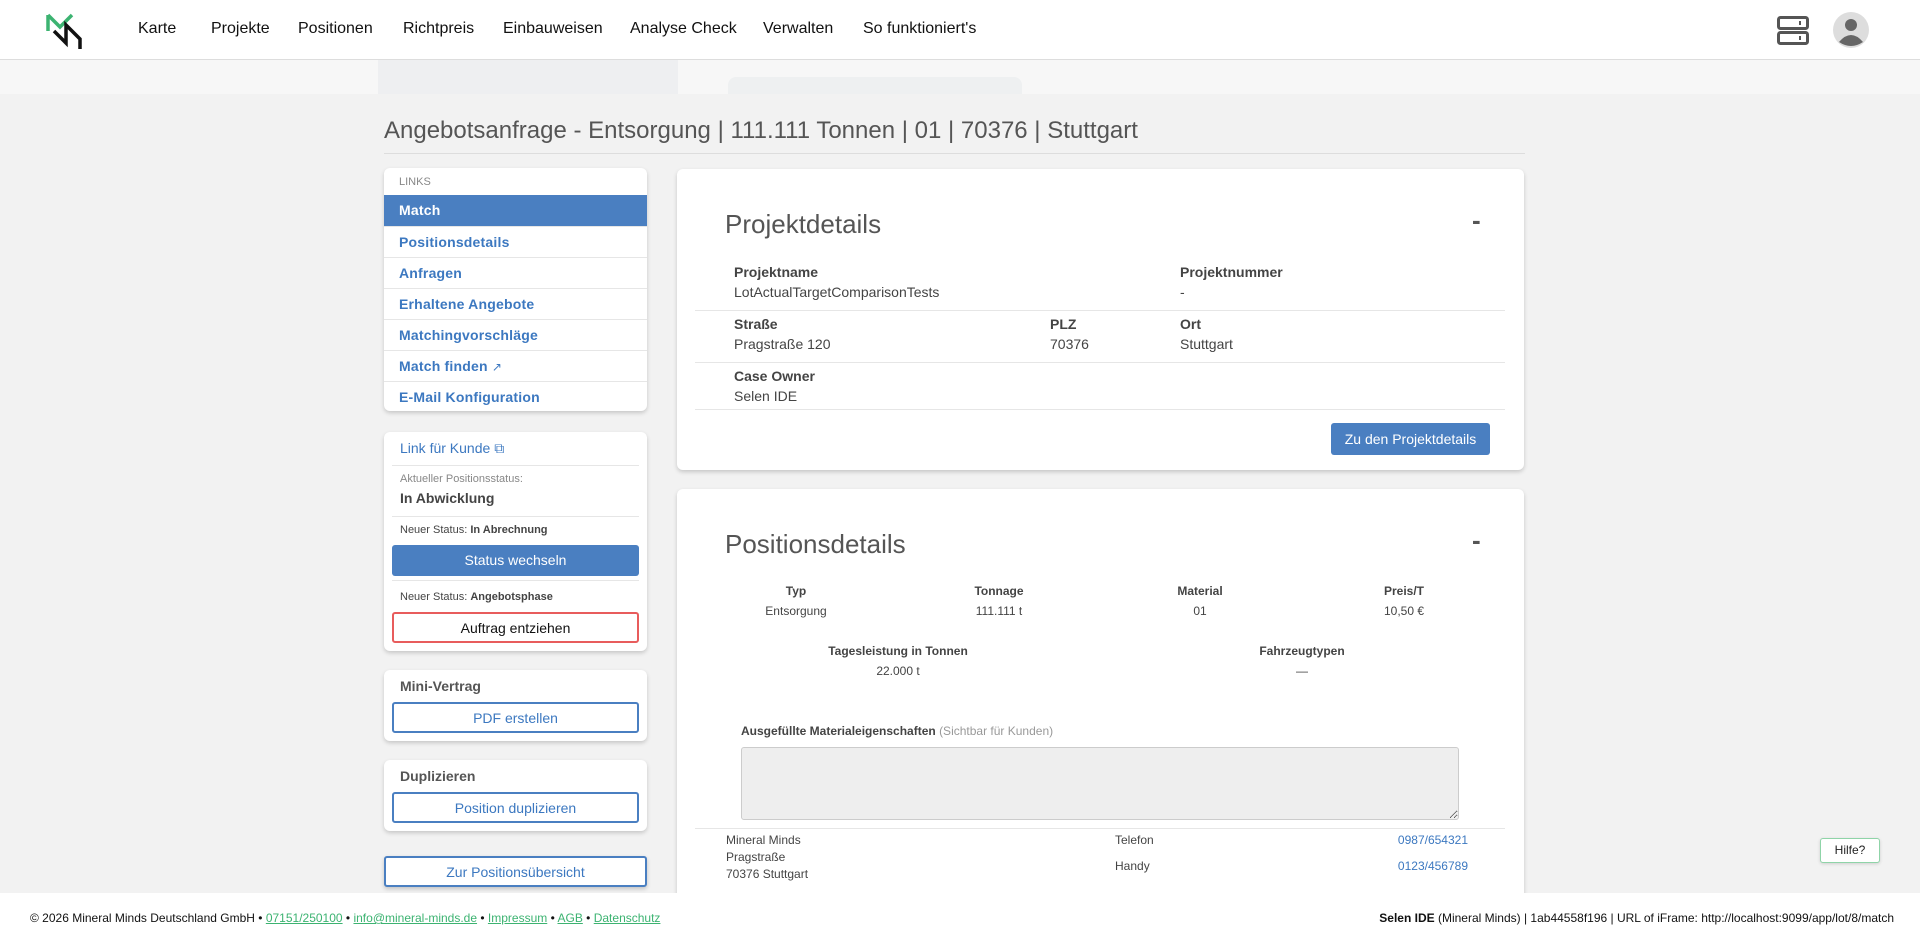  I want to click on daily-output-label: Tagesleistung in Tonnen, so click(898, 651).